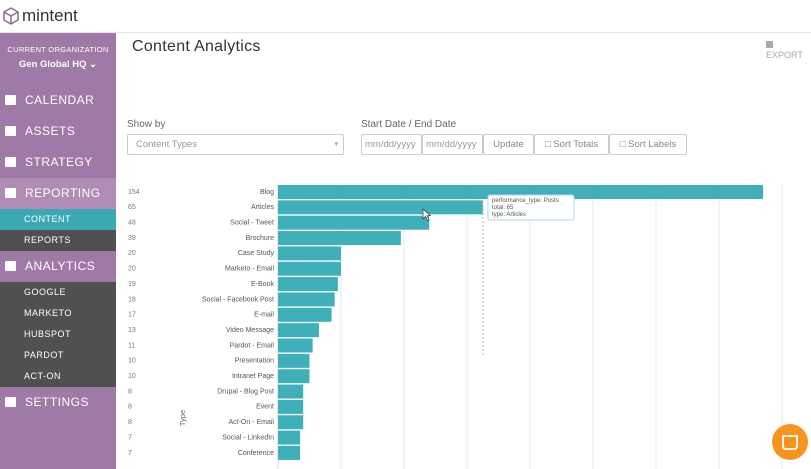  Describe the element at coordinates (58, 355) in the screenshot. I see `nav-pardot: PARDOT` at that location.